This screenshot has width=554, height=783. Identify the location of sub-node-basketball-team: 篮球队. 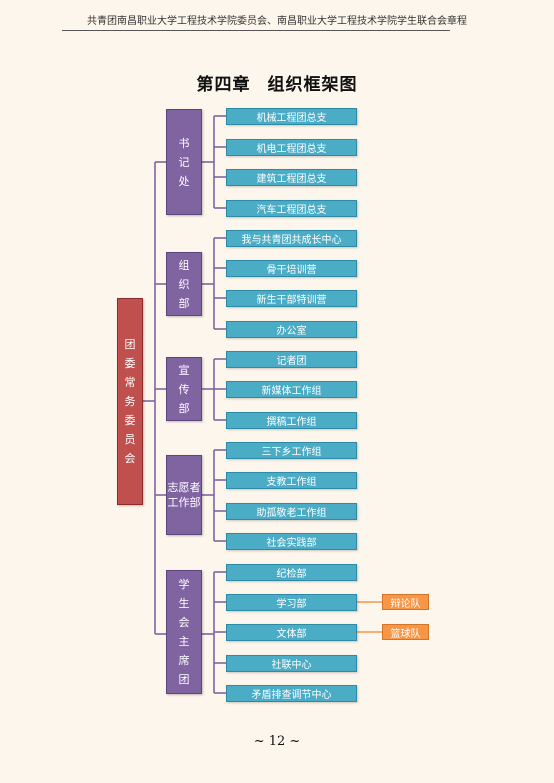
(405, 632).